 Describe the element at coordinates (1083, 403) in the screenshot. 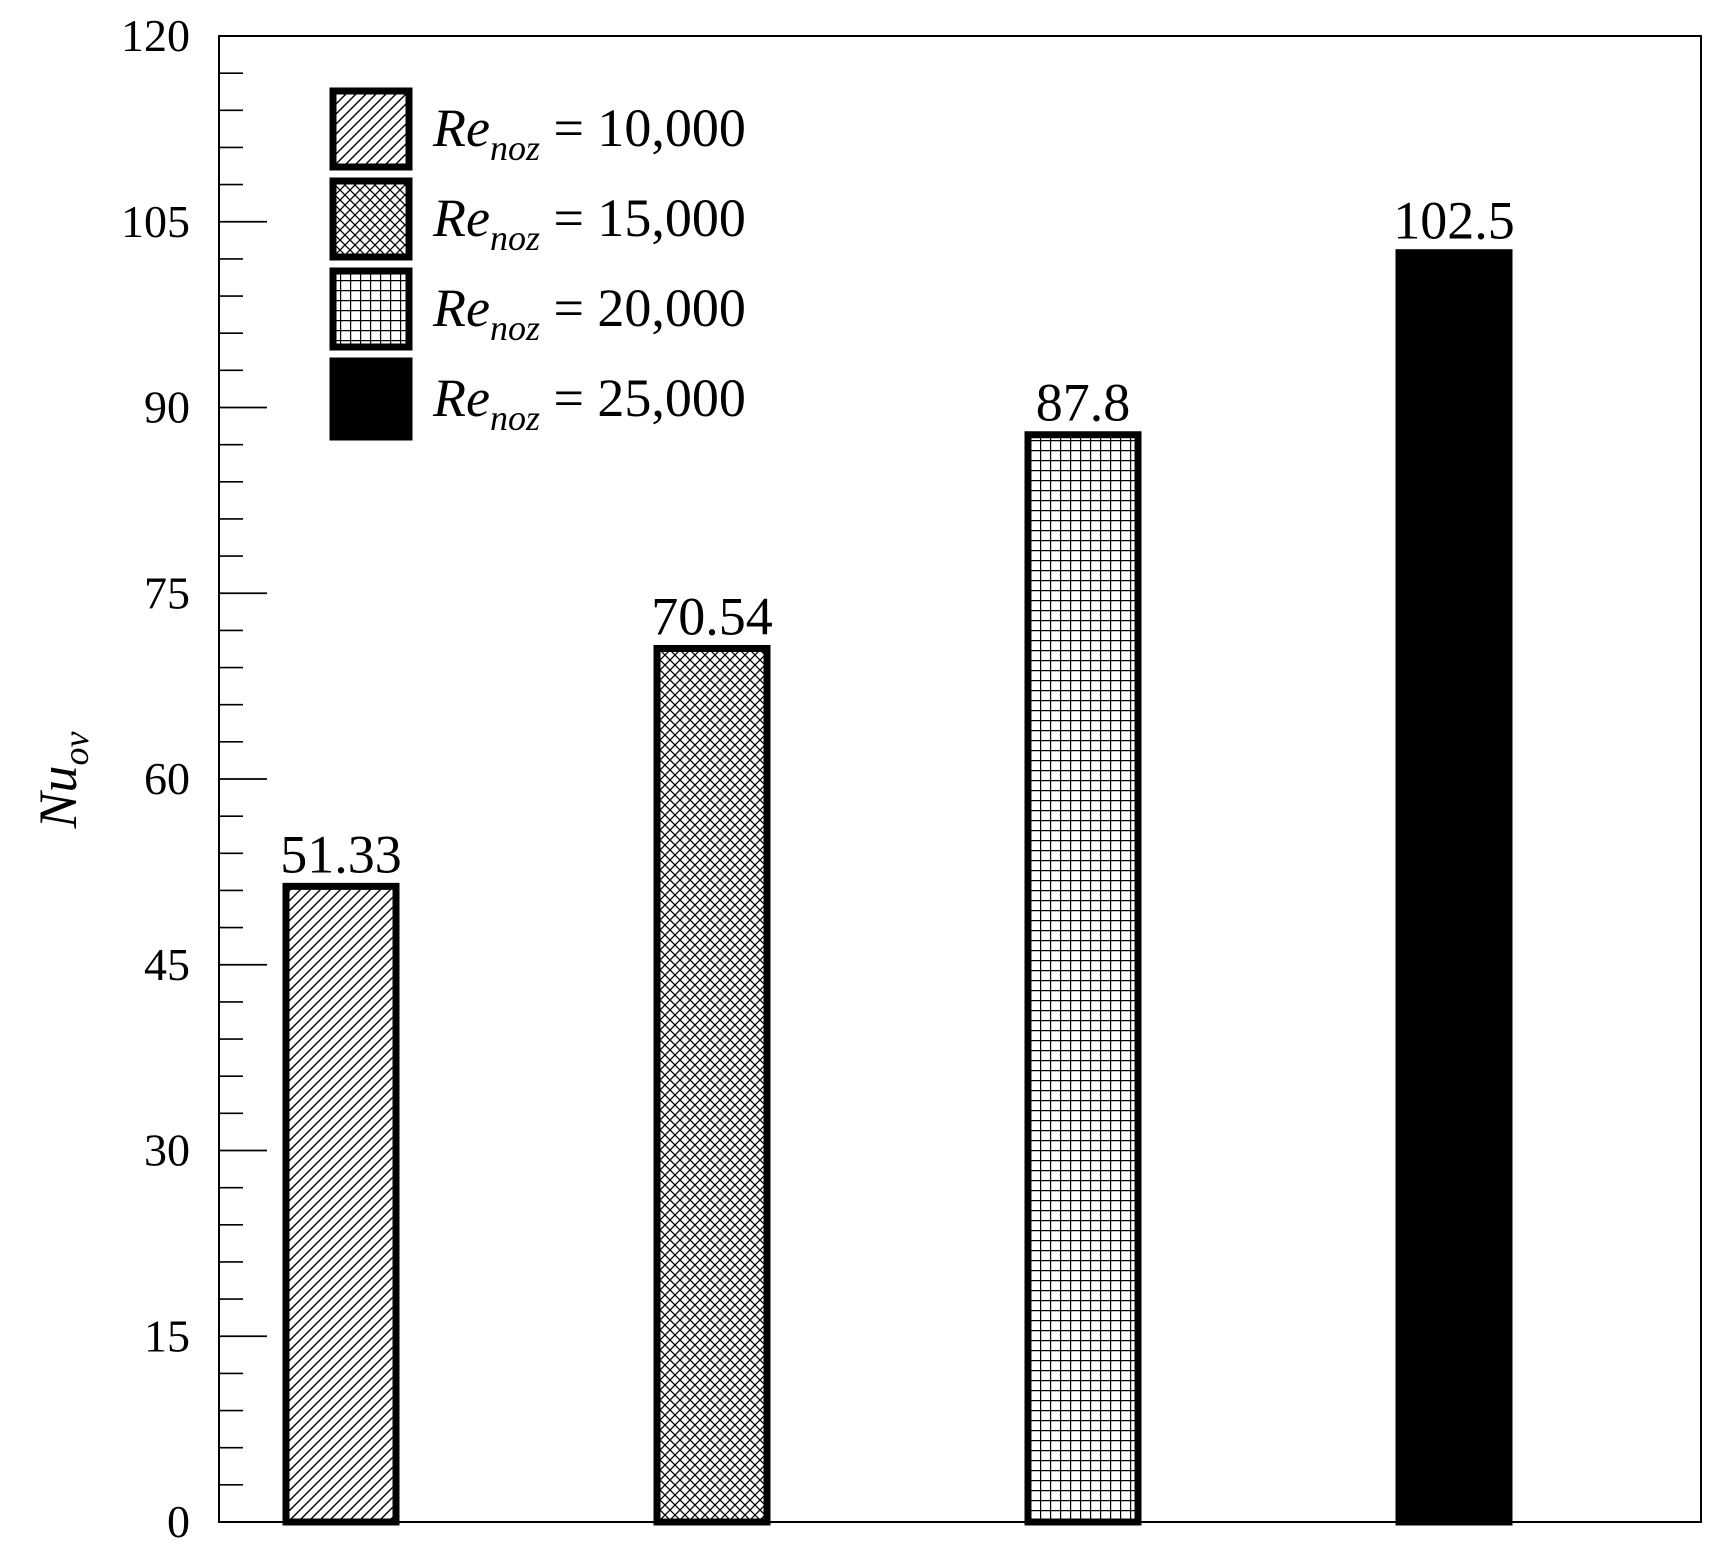

I see `bar-value-label: 87.8` at that location.